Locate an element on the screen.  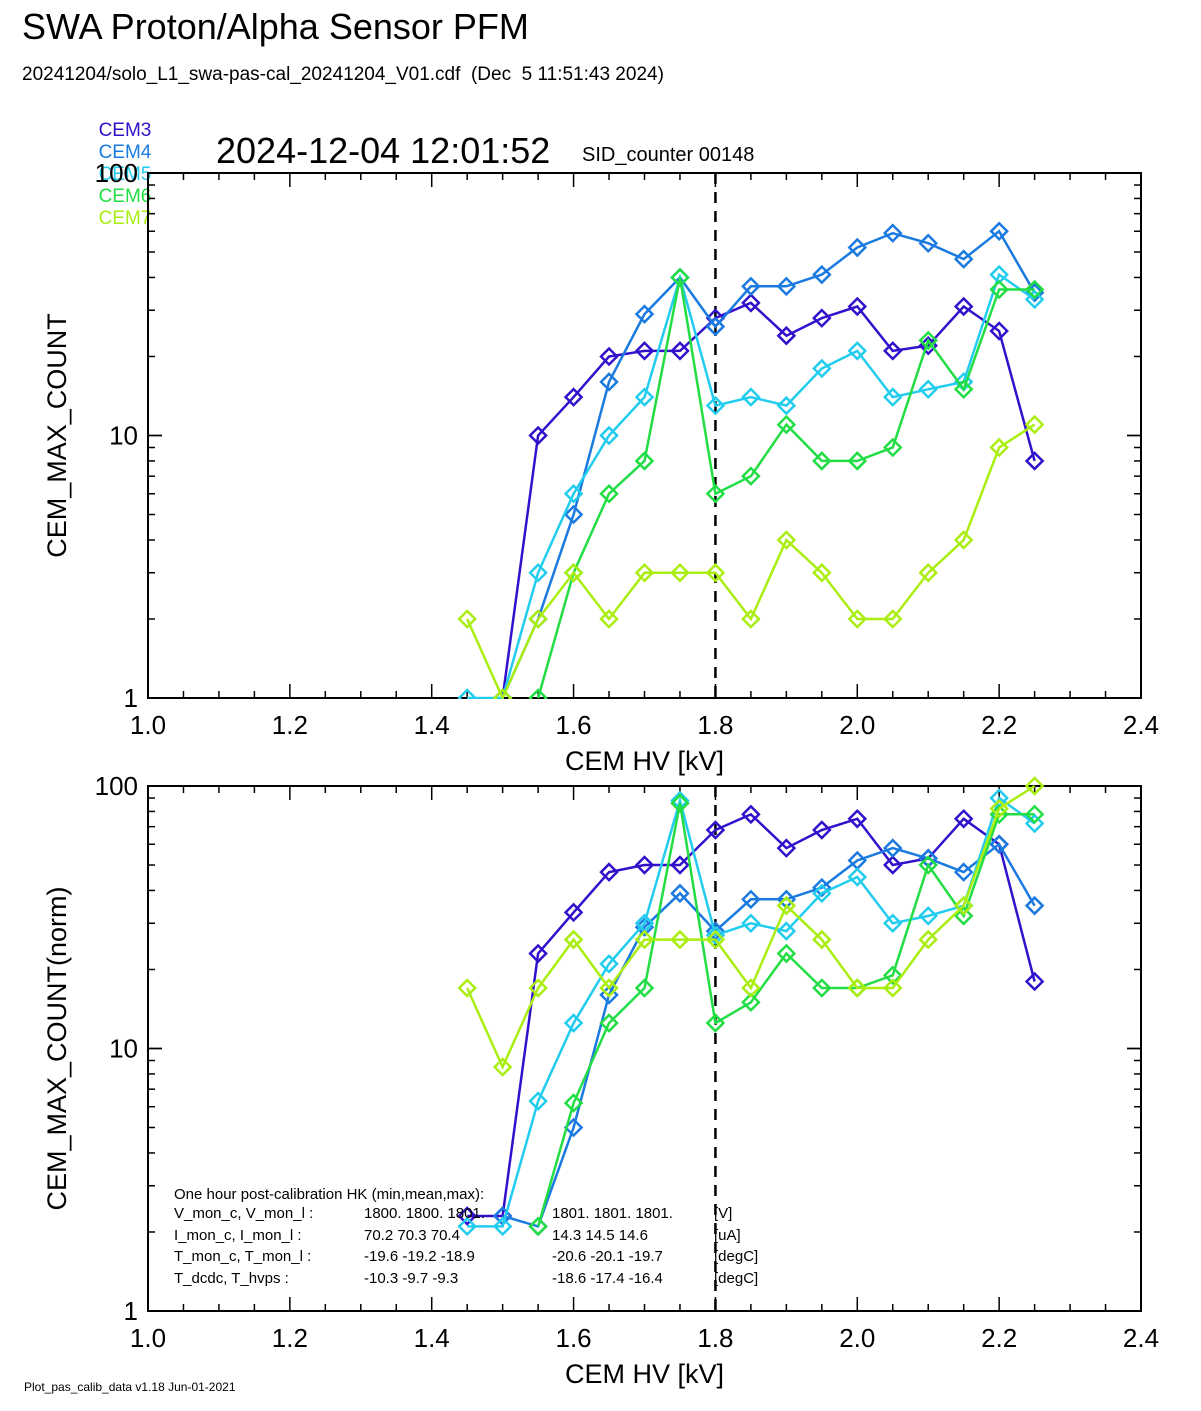
hk-row-label: V_mon_c, V_mon_l : is located at coordinates (243, 1213).